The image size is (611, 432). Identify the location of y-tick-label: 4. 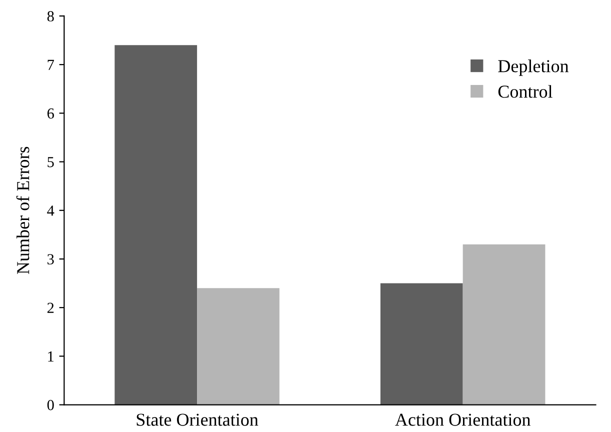
(50, 211).